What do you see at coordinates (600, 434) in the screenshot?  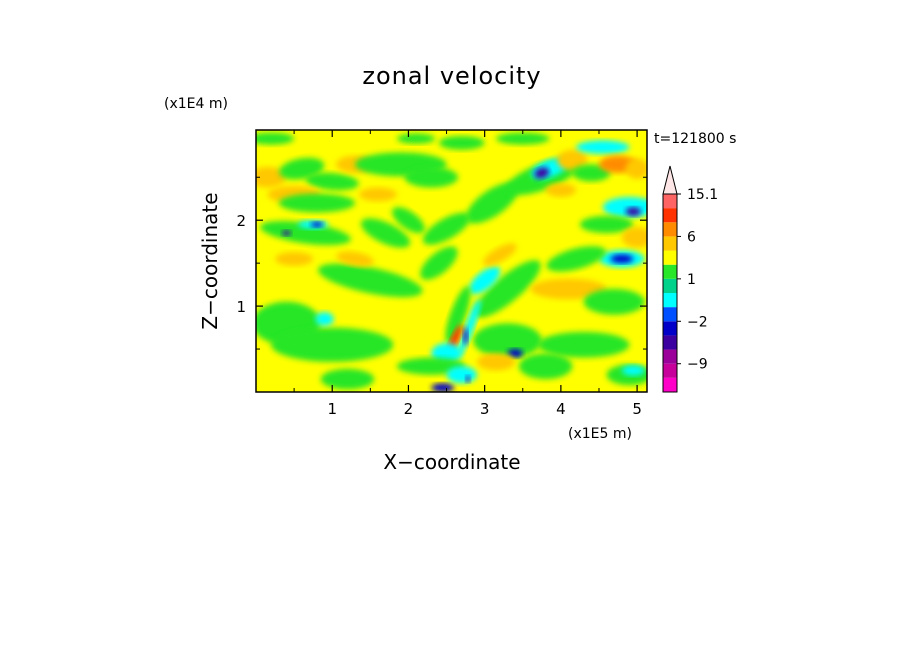 I see `x-unit-label: (x1E5 m)` at bounding box center [600, 434].